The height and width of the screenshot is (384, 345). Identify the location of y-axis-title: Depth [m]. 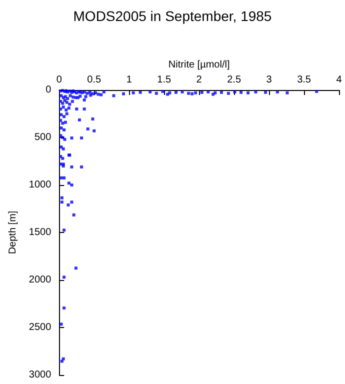
(13, 232).